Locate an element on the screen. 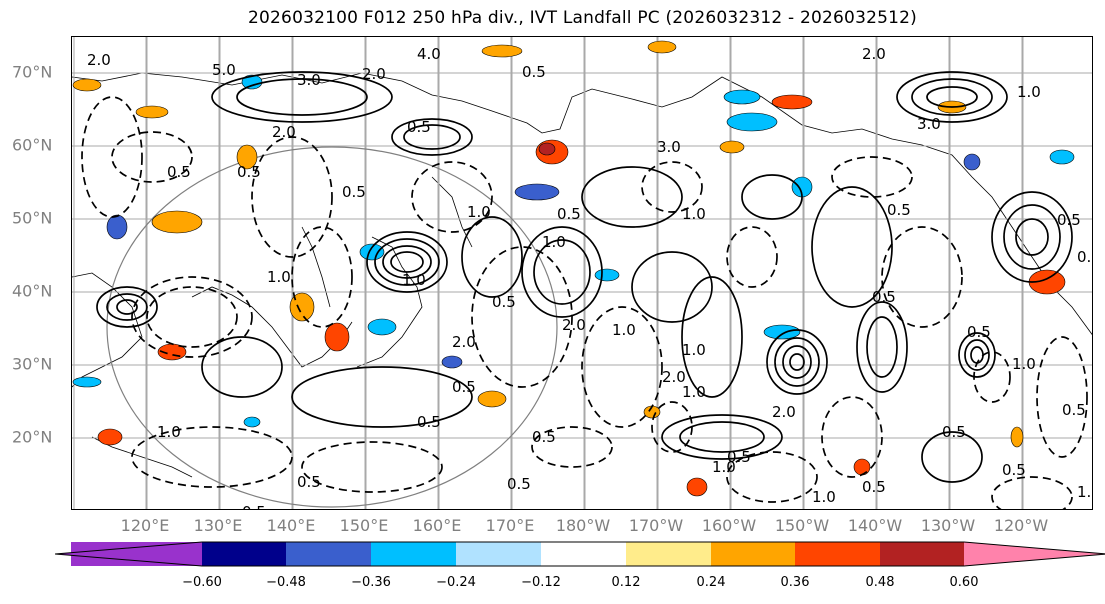 This screenshot has height=604, width=1105. lon-label: 160°E is located at coordinates (437, 525).